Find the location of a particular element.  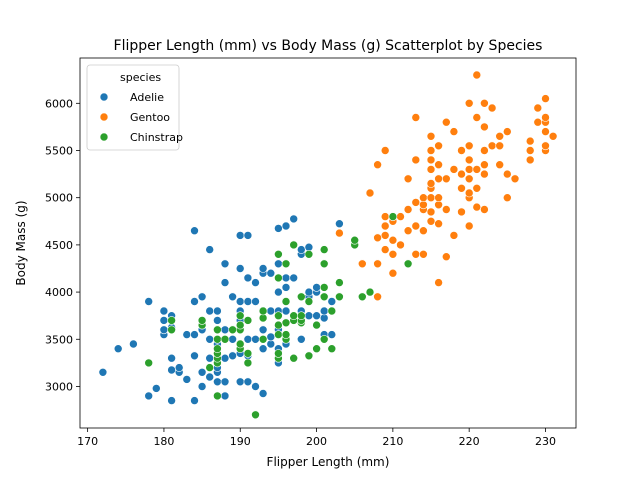

legend: species Adelie Gentoo Chinstrap is located at coordinates (134, 107).